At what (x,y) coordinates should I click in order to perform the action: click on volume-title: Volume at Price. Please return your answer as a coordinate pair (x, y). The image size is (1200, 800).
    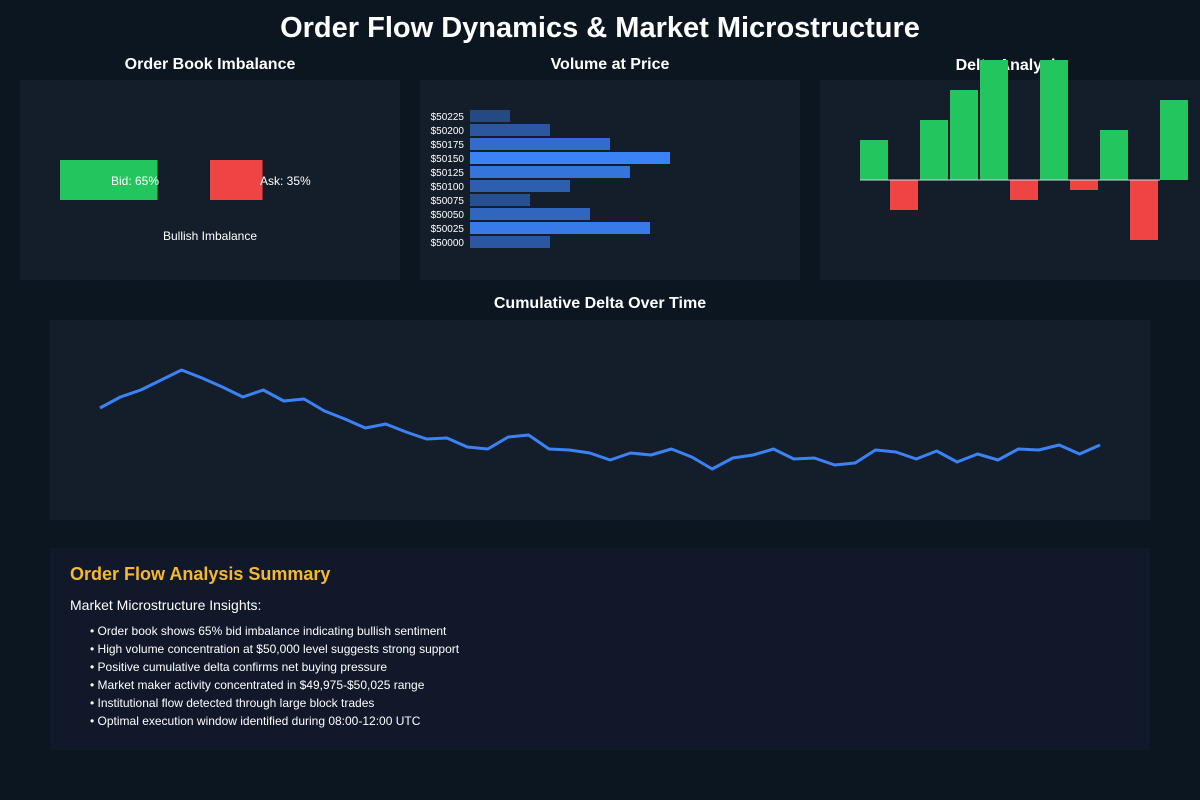
    Looking at the image, I should click on (610, 64).